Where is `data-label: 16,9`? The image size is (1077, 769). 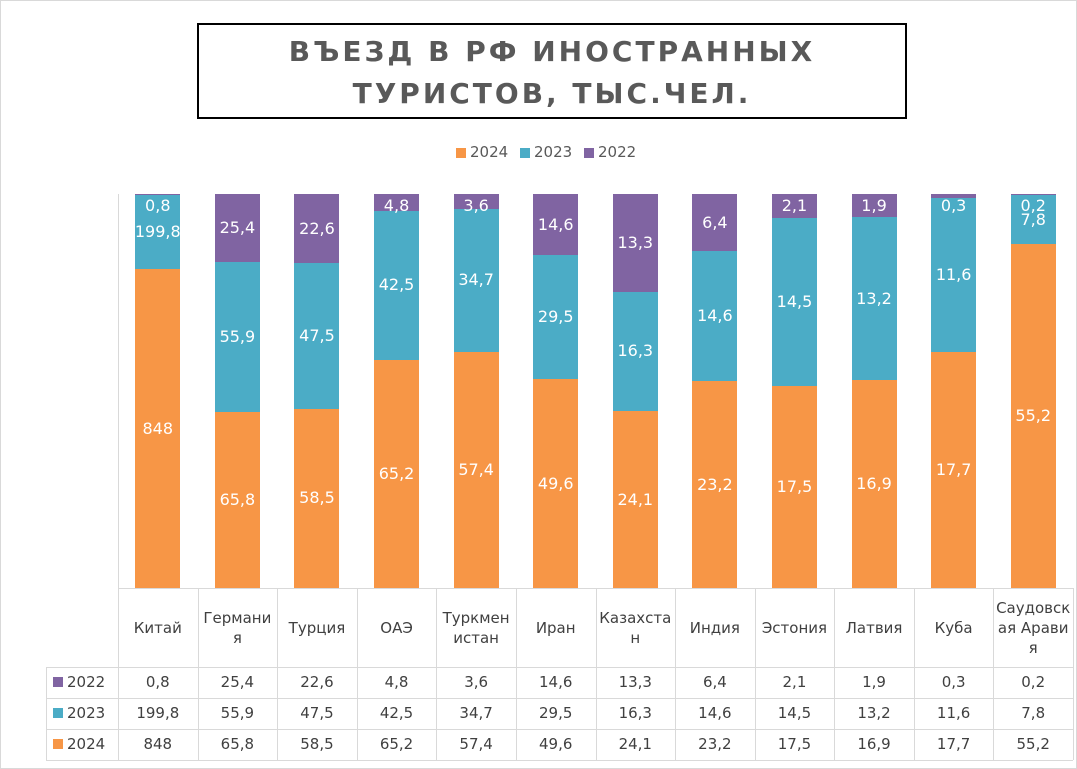 data-label: 16,9 is located at coordinates (874, 483).